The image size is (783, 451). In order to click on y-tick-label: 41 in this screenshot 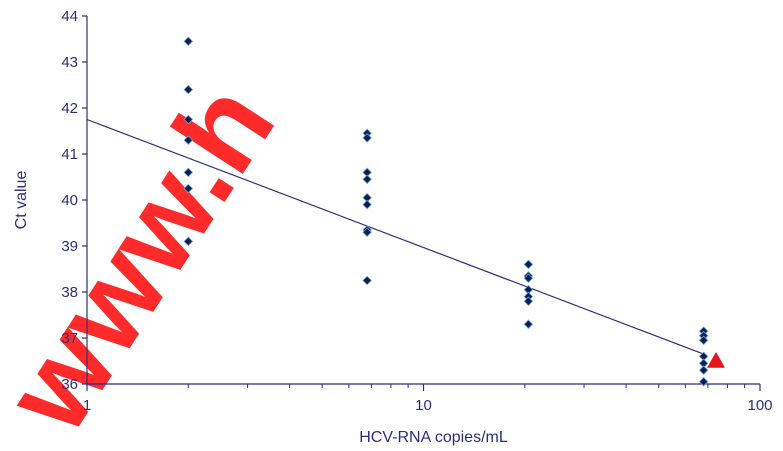, I will do `click(69, 154)`.